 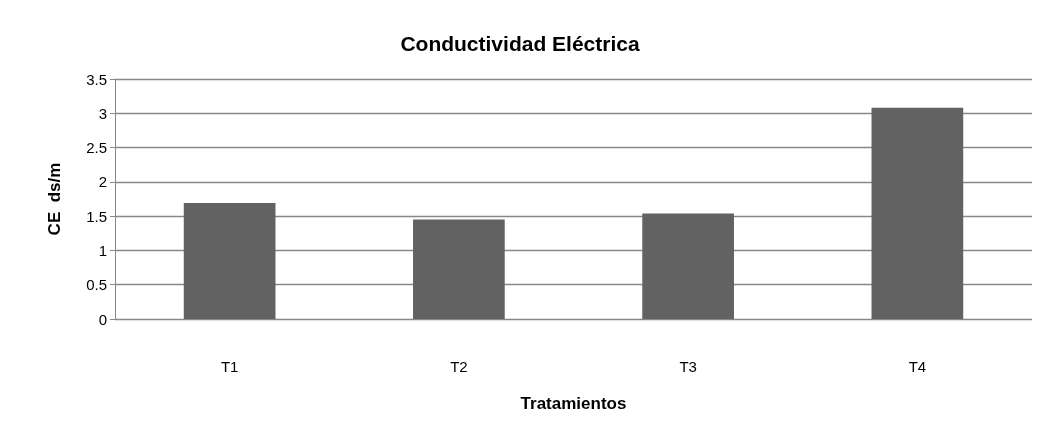 I want to click on y-tick-label: 2, so click(x=102, y=182).